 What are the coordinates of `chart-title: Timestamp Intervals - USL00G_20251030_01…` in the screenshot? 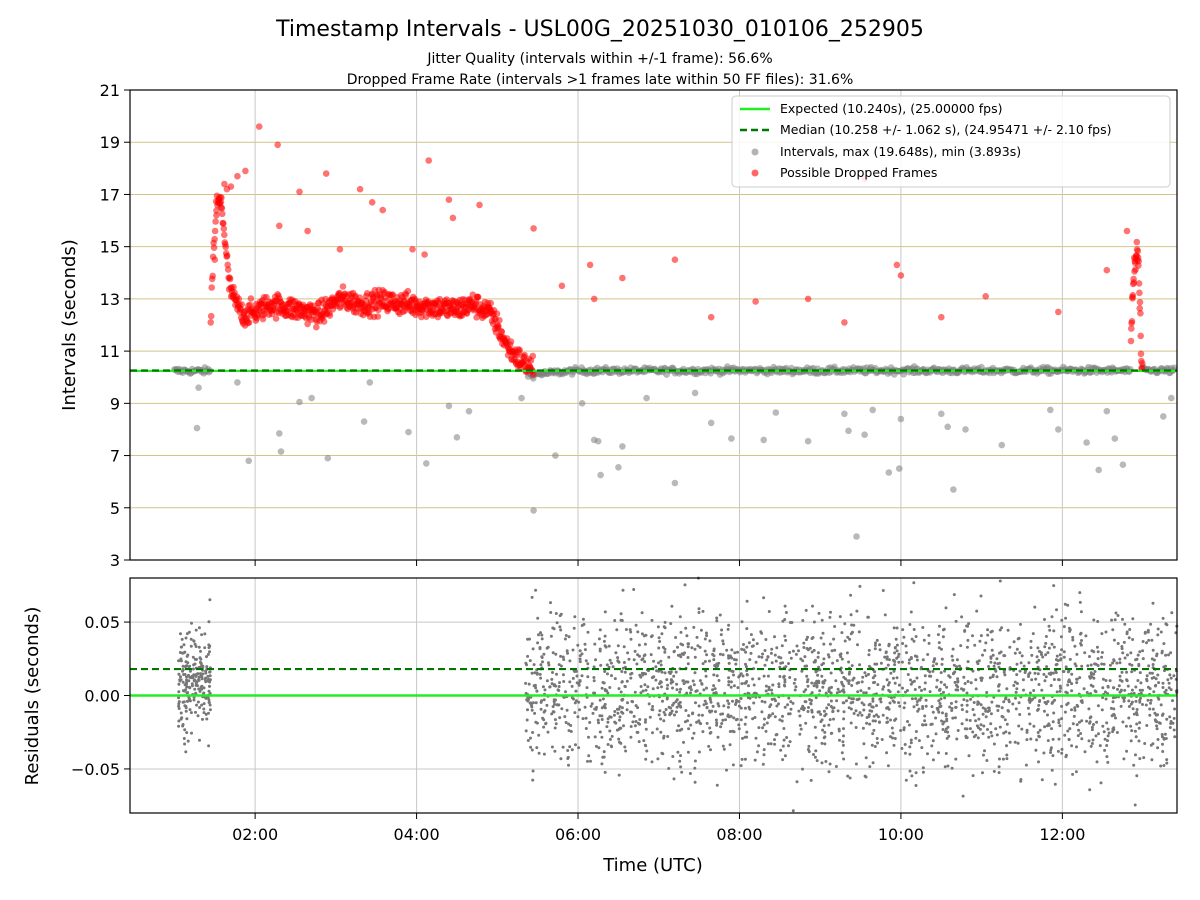 It's located at (599, 29).